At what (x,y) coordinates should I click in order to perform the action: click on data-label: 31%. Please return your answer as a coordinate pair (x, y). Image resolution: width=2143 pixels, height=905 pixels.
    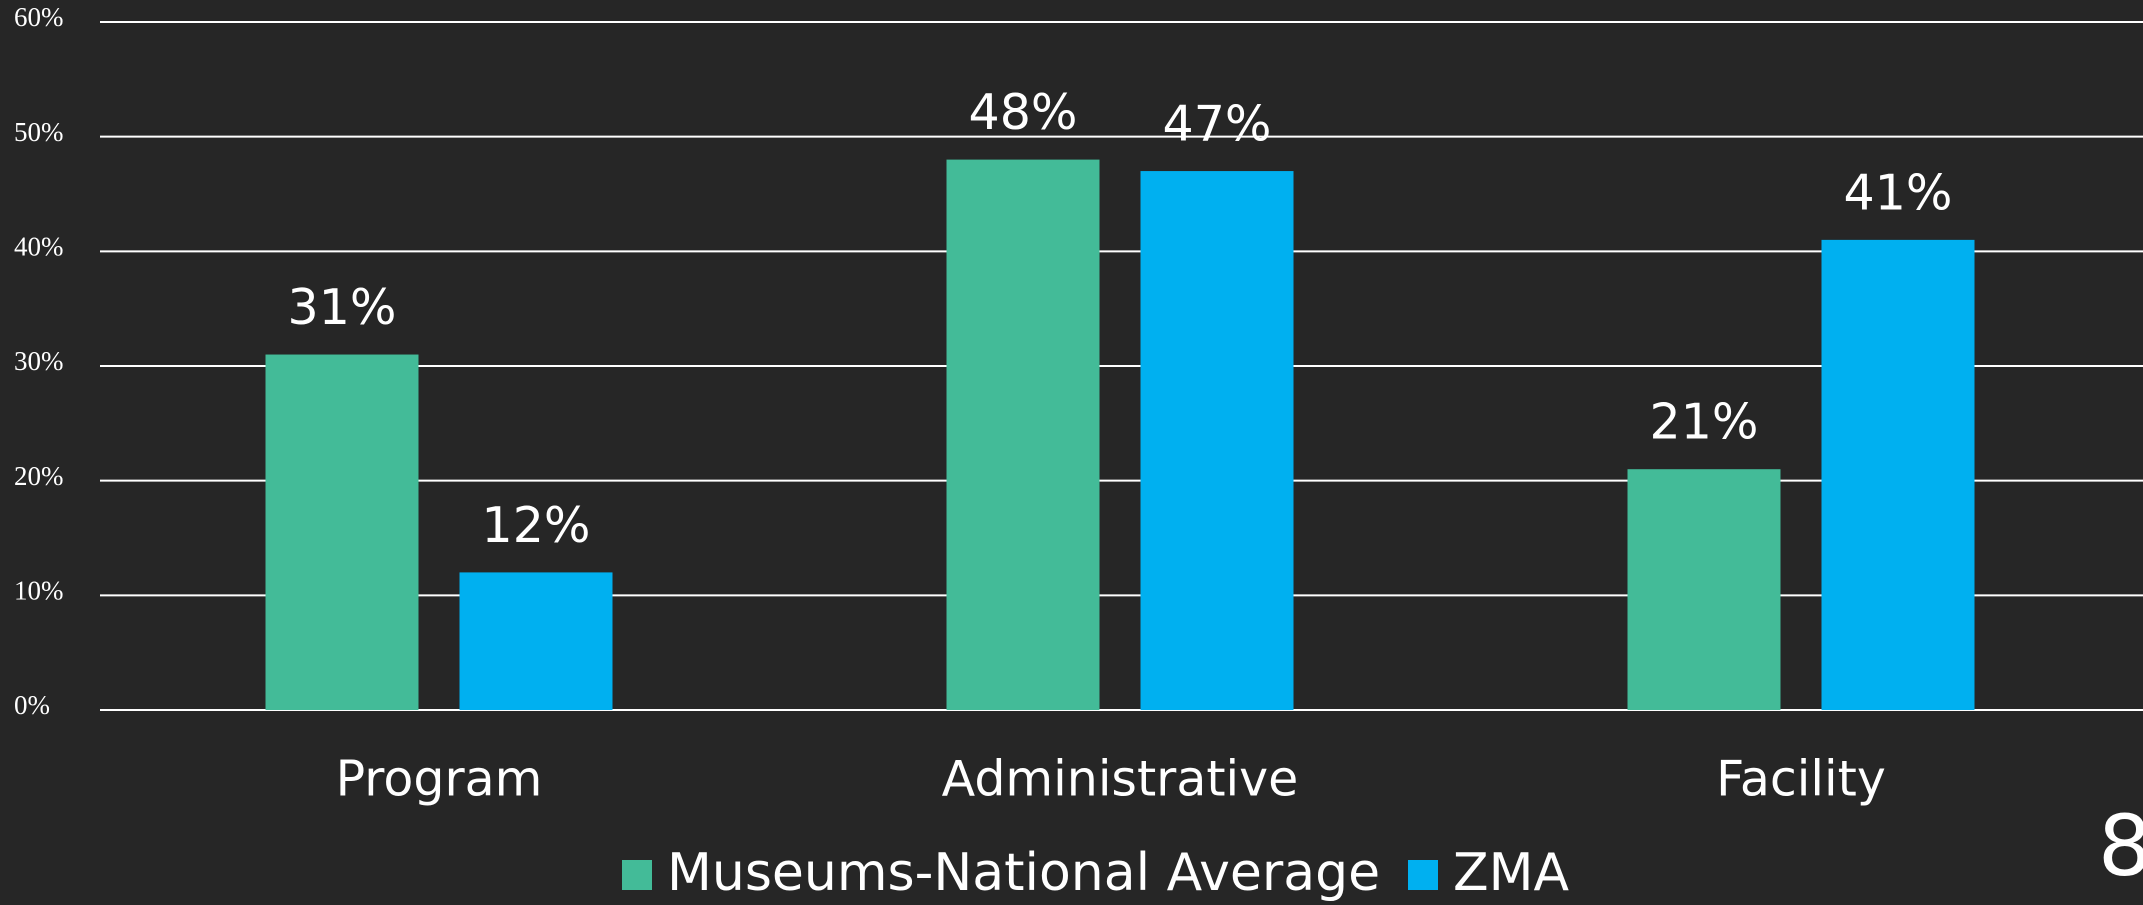
    Looking at the image, I should click on (342, 307).